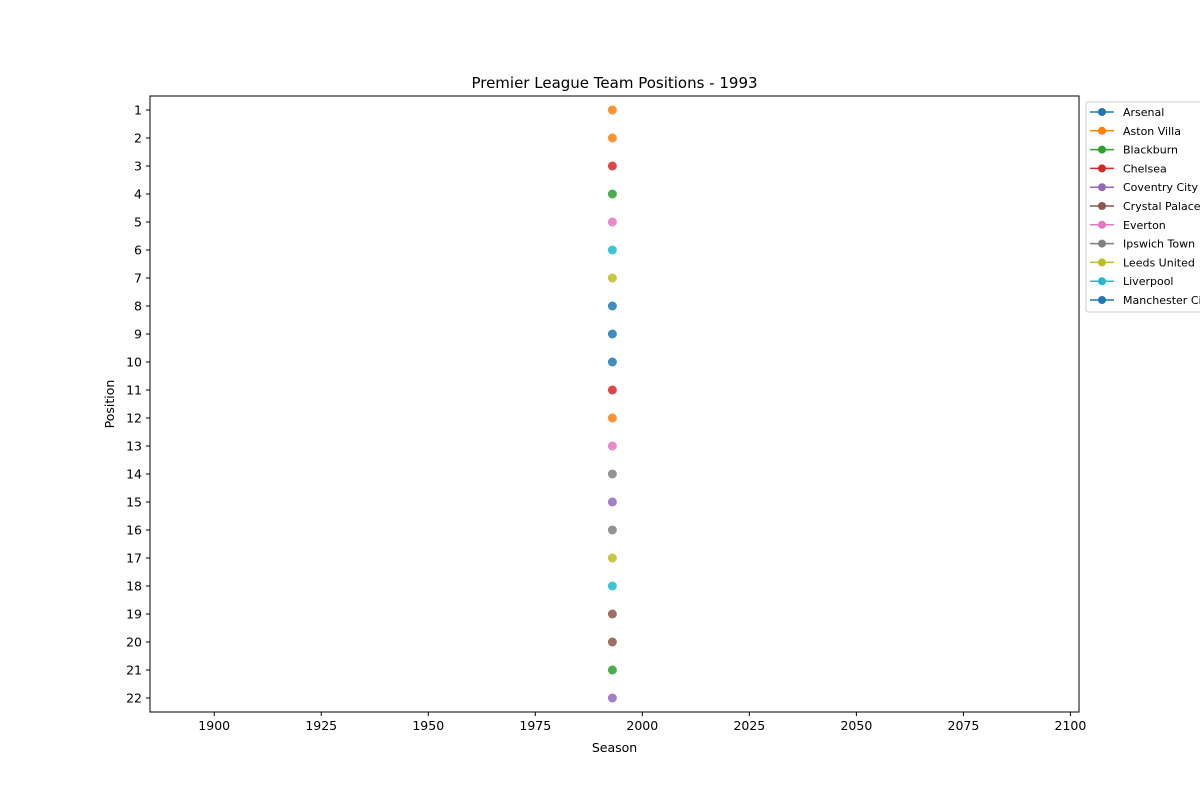 The image size is (1200, 800). Describe the element at coordinates (109, 404) in the screenshot. I see `y-axis-title: Position` at that location.